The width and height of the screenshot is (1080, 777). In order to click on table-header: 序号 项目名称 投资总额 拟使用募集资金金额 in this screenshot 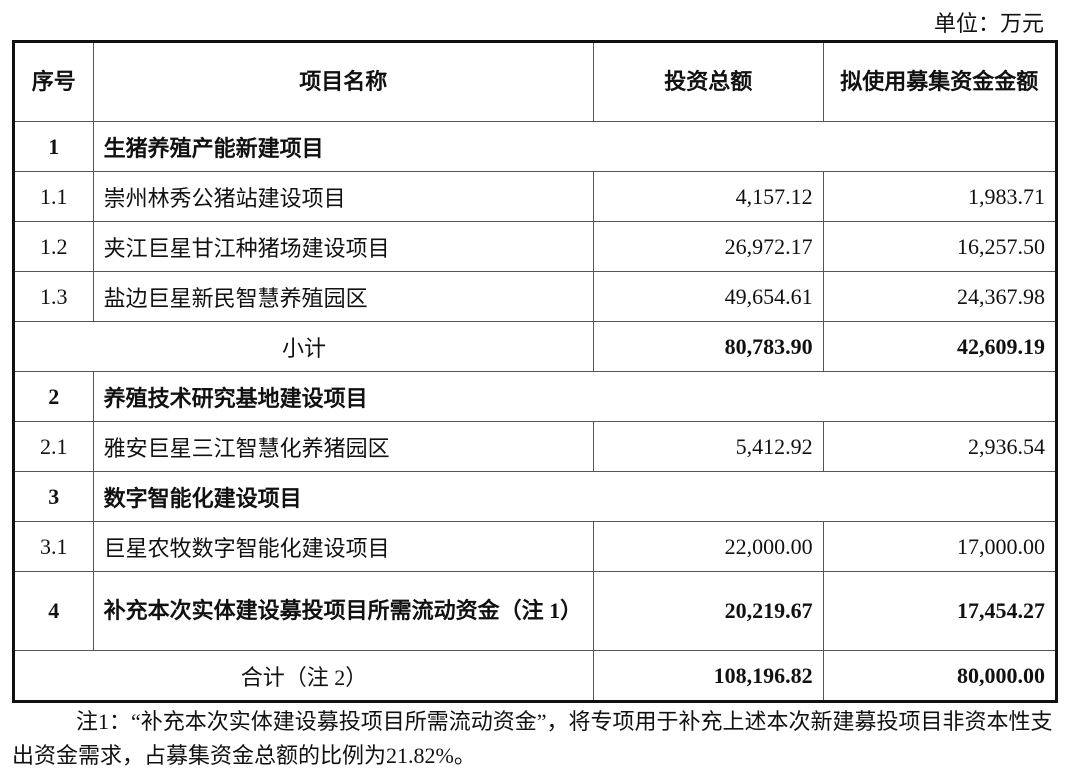, I will do `click(535, 81)`.